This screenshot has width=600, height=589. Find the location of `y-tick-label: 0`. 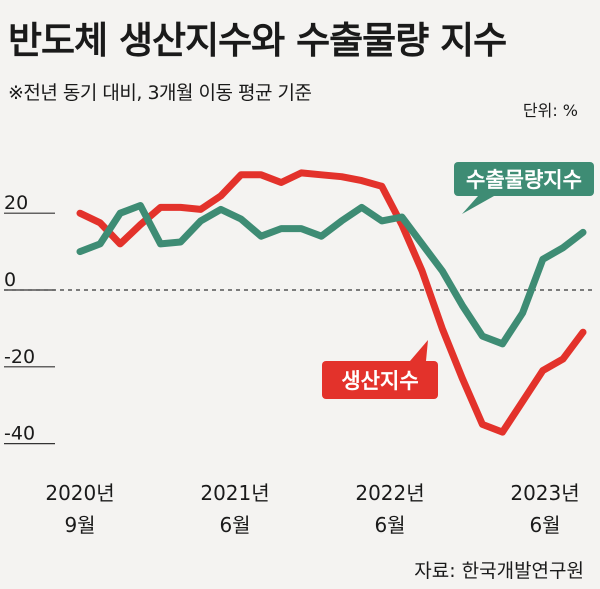

y-tick-label: 0 is located at coordinates (10, 280).